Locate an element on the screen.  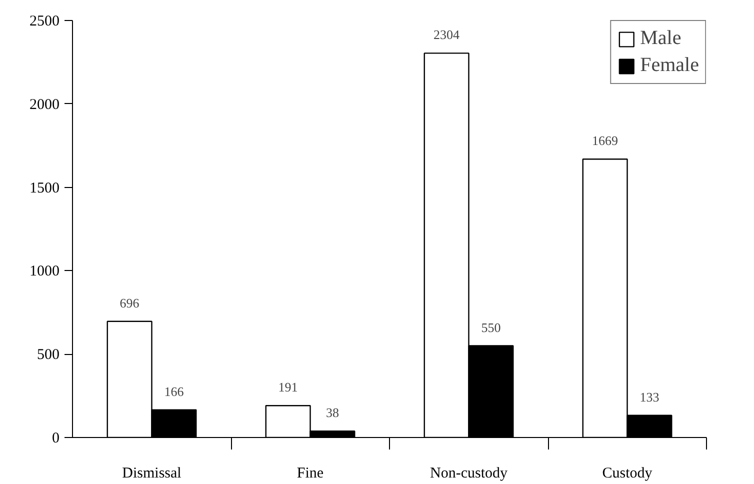
data-label: 696 is located at coordinates (130, 302).